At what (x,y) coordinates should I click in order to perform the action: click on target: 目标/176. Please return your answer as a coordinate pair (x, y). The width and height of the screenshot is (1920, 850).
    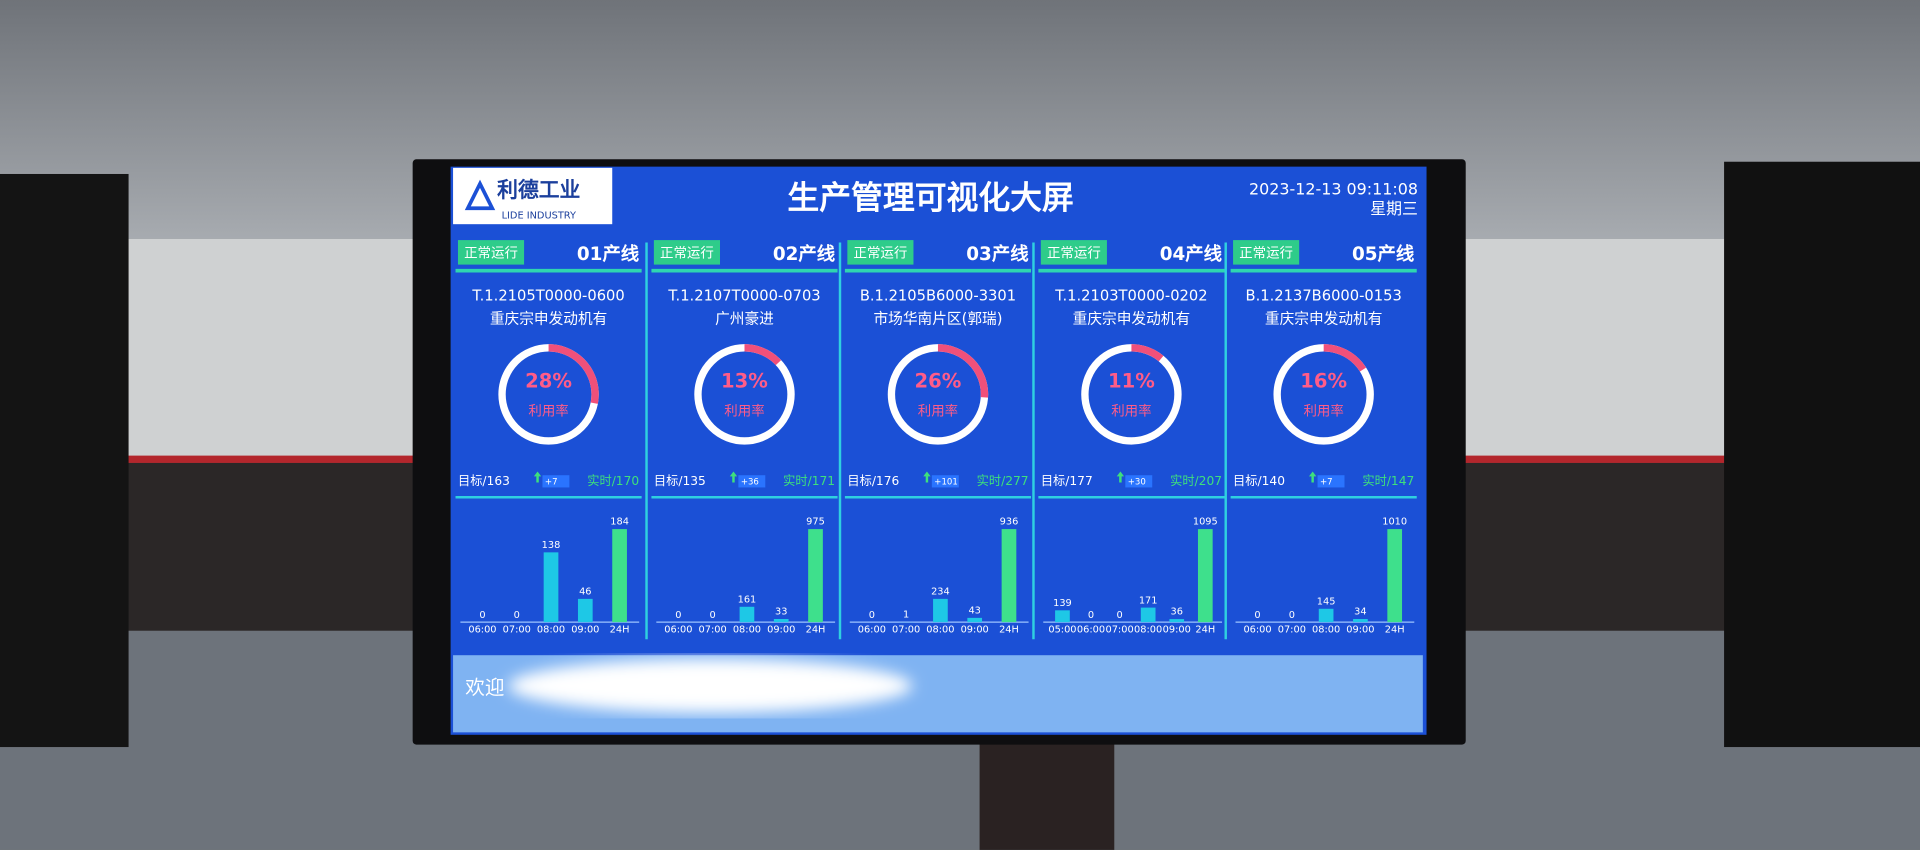
    Looking at the image, I should click on (873, 481).